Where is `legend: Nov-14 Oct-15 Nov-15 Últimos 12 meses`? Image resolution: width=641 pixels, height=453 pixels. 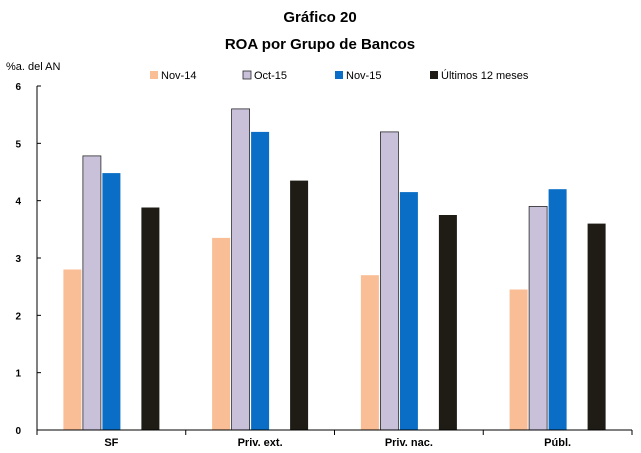 legend: Nov-14 Oct-15 Nov-15 Últimos 12 meses is located at coordinates (339, 75).